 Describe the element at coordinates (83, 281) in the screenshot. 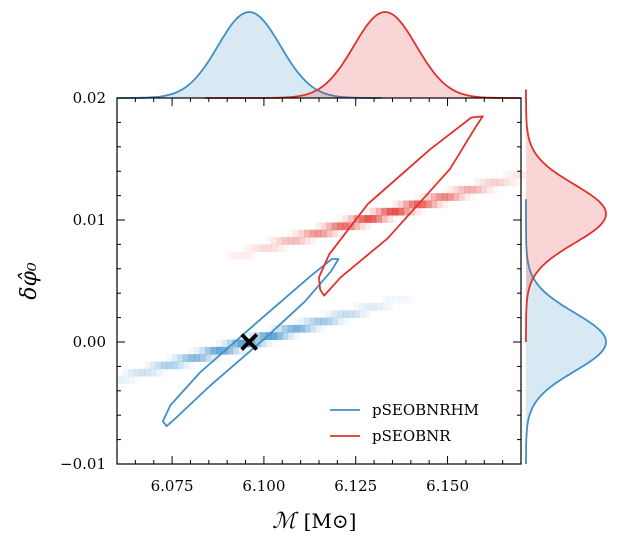

I see `y-tick-labels: −0.01 0.00 0.01 0.02` at that location.